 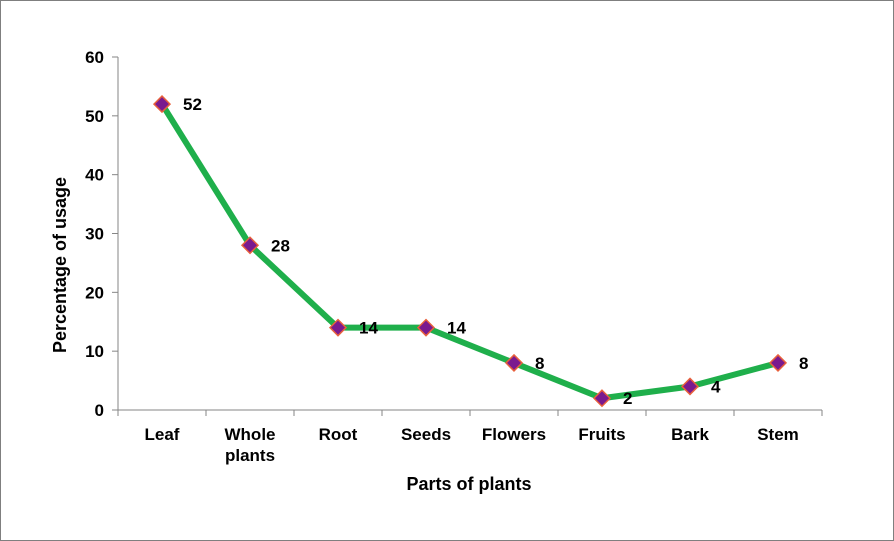 I want to click on y-tick-label: 30, so click(x=94, y=234).